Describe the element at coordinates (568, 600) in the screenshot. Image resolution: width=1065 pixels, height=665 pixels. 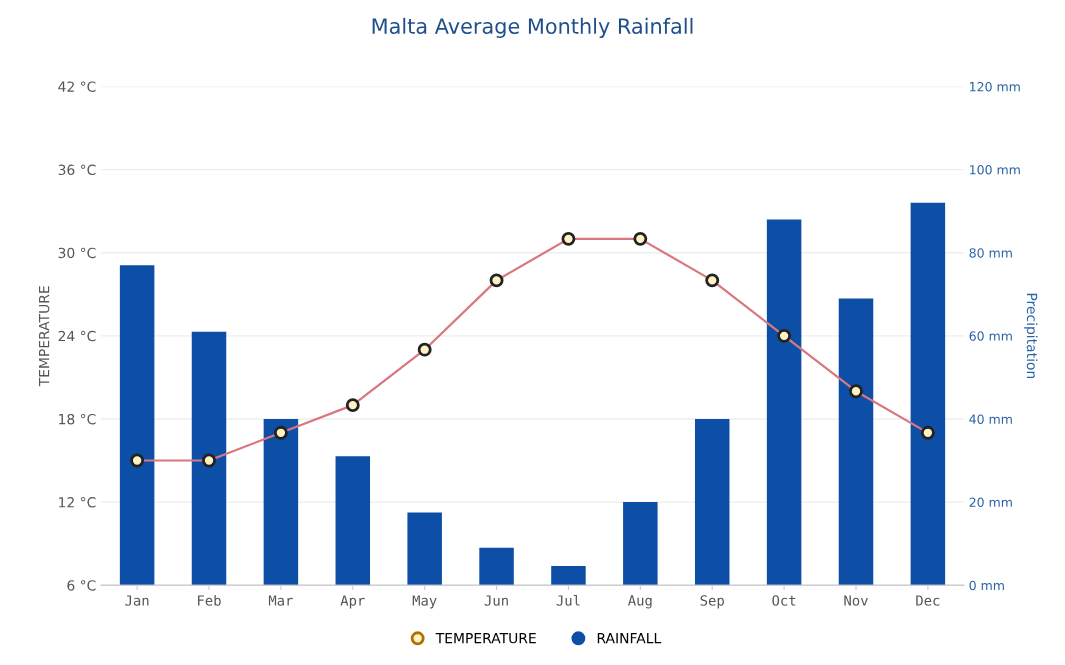
I see `x-tick-label: Jul` at that location.